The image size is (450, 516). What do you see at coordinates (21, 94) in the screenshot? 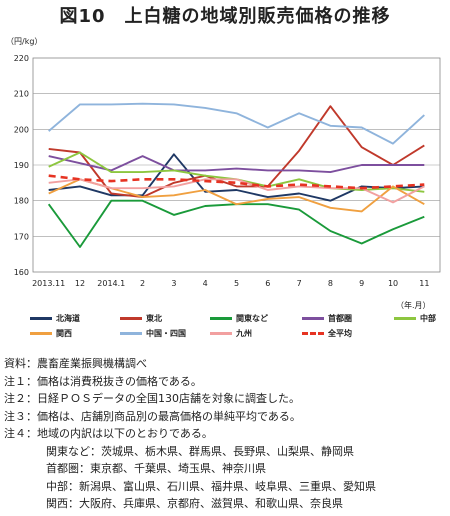
I see `y-tick-label: 210` at bounding box center [21, 94].